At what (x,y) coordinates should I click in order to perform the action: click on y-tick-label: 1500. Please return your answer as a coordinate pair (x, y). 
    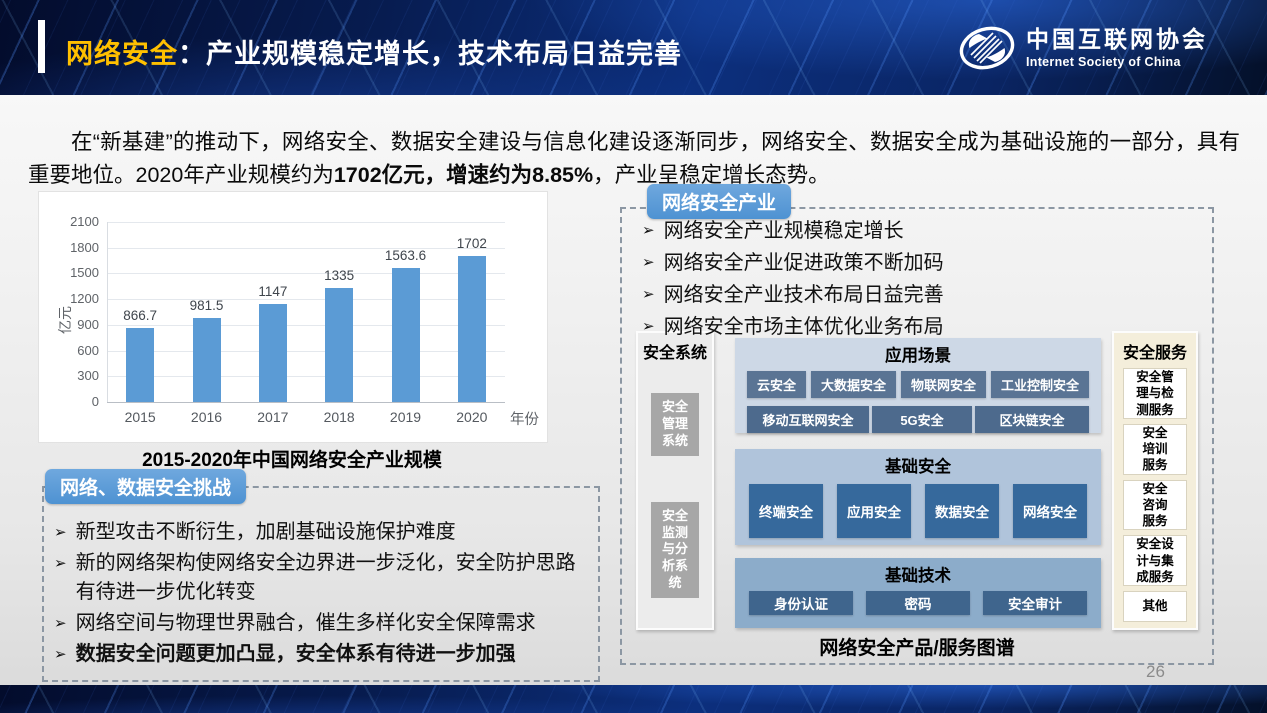
    Looking at the image, I should click on (84, 273).